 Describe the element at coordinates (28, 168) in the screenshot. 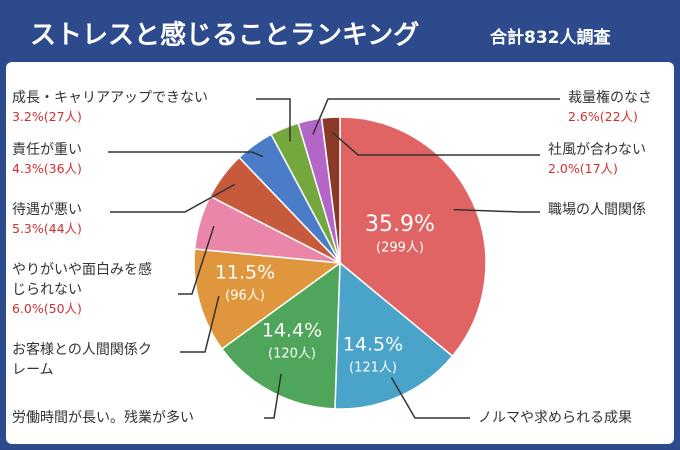

I see `value-label: 4.3%` at that location.